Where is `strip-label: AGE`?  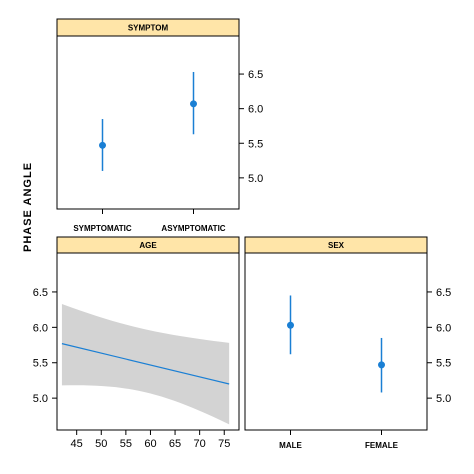
strip-label: AGE is located at coordinates (148, 245).